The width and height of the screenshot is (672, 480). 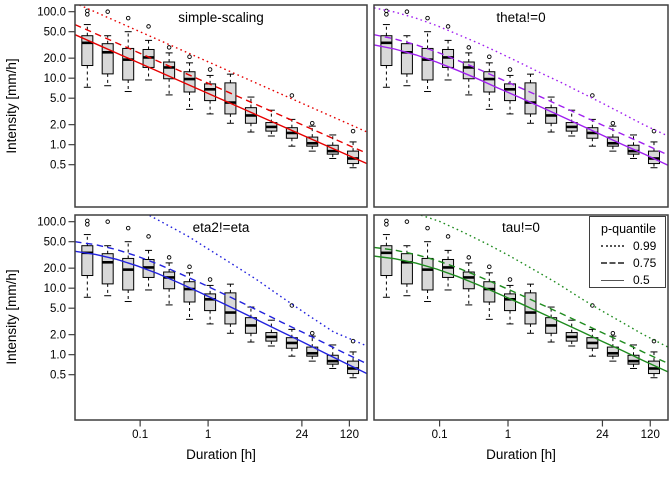 I want to click on y-tick-label: 10.0, so click(x=55, y=289).